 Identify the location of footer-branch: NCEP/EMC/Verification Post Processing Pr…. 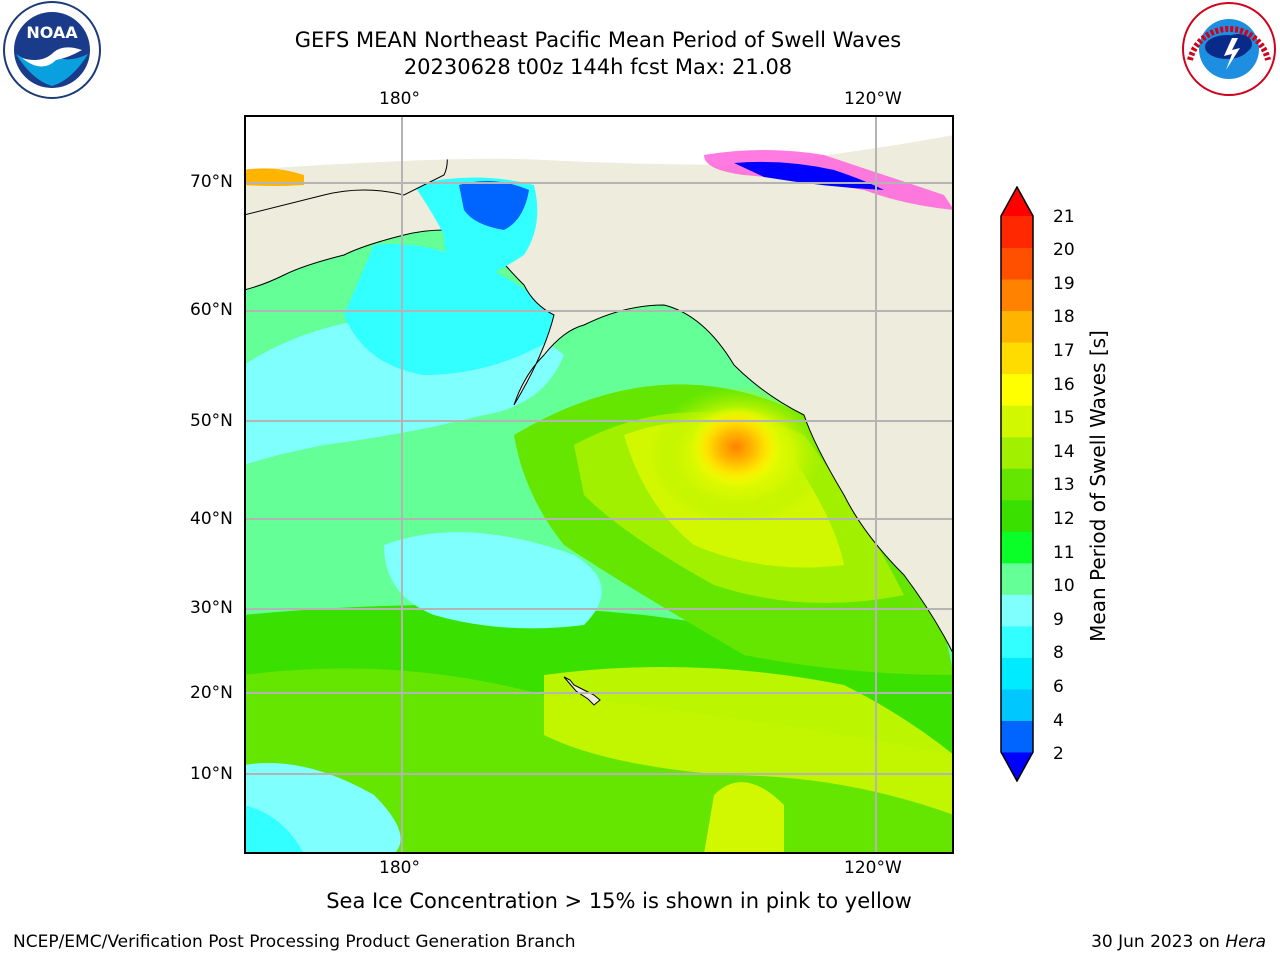
(294, 942).